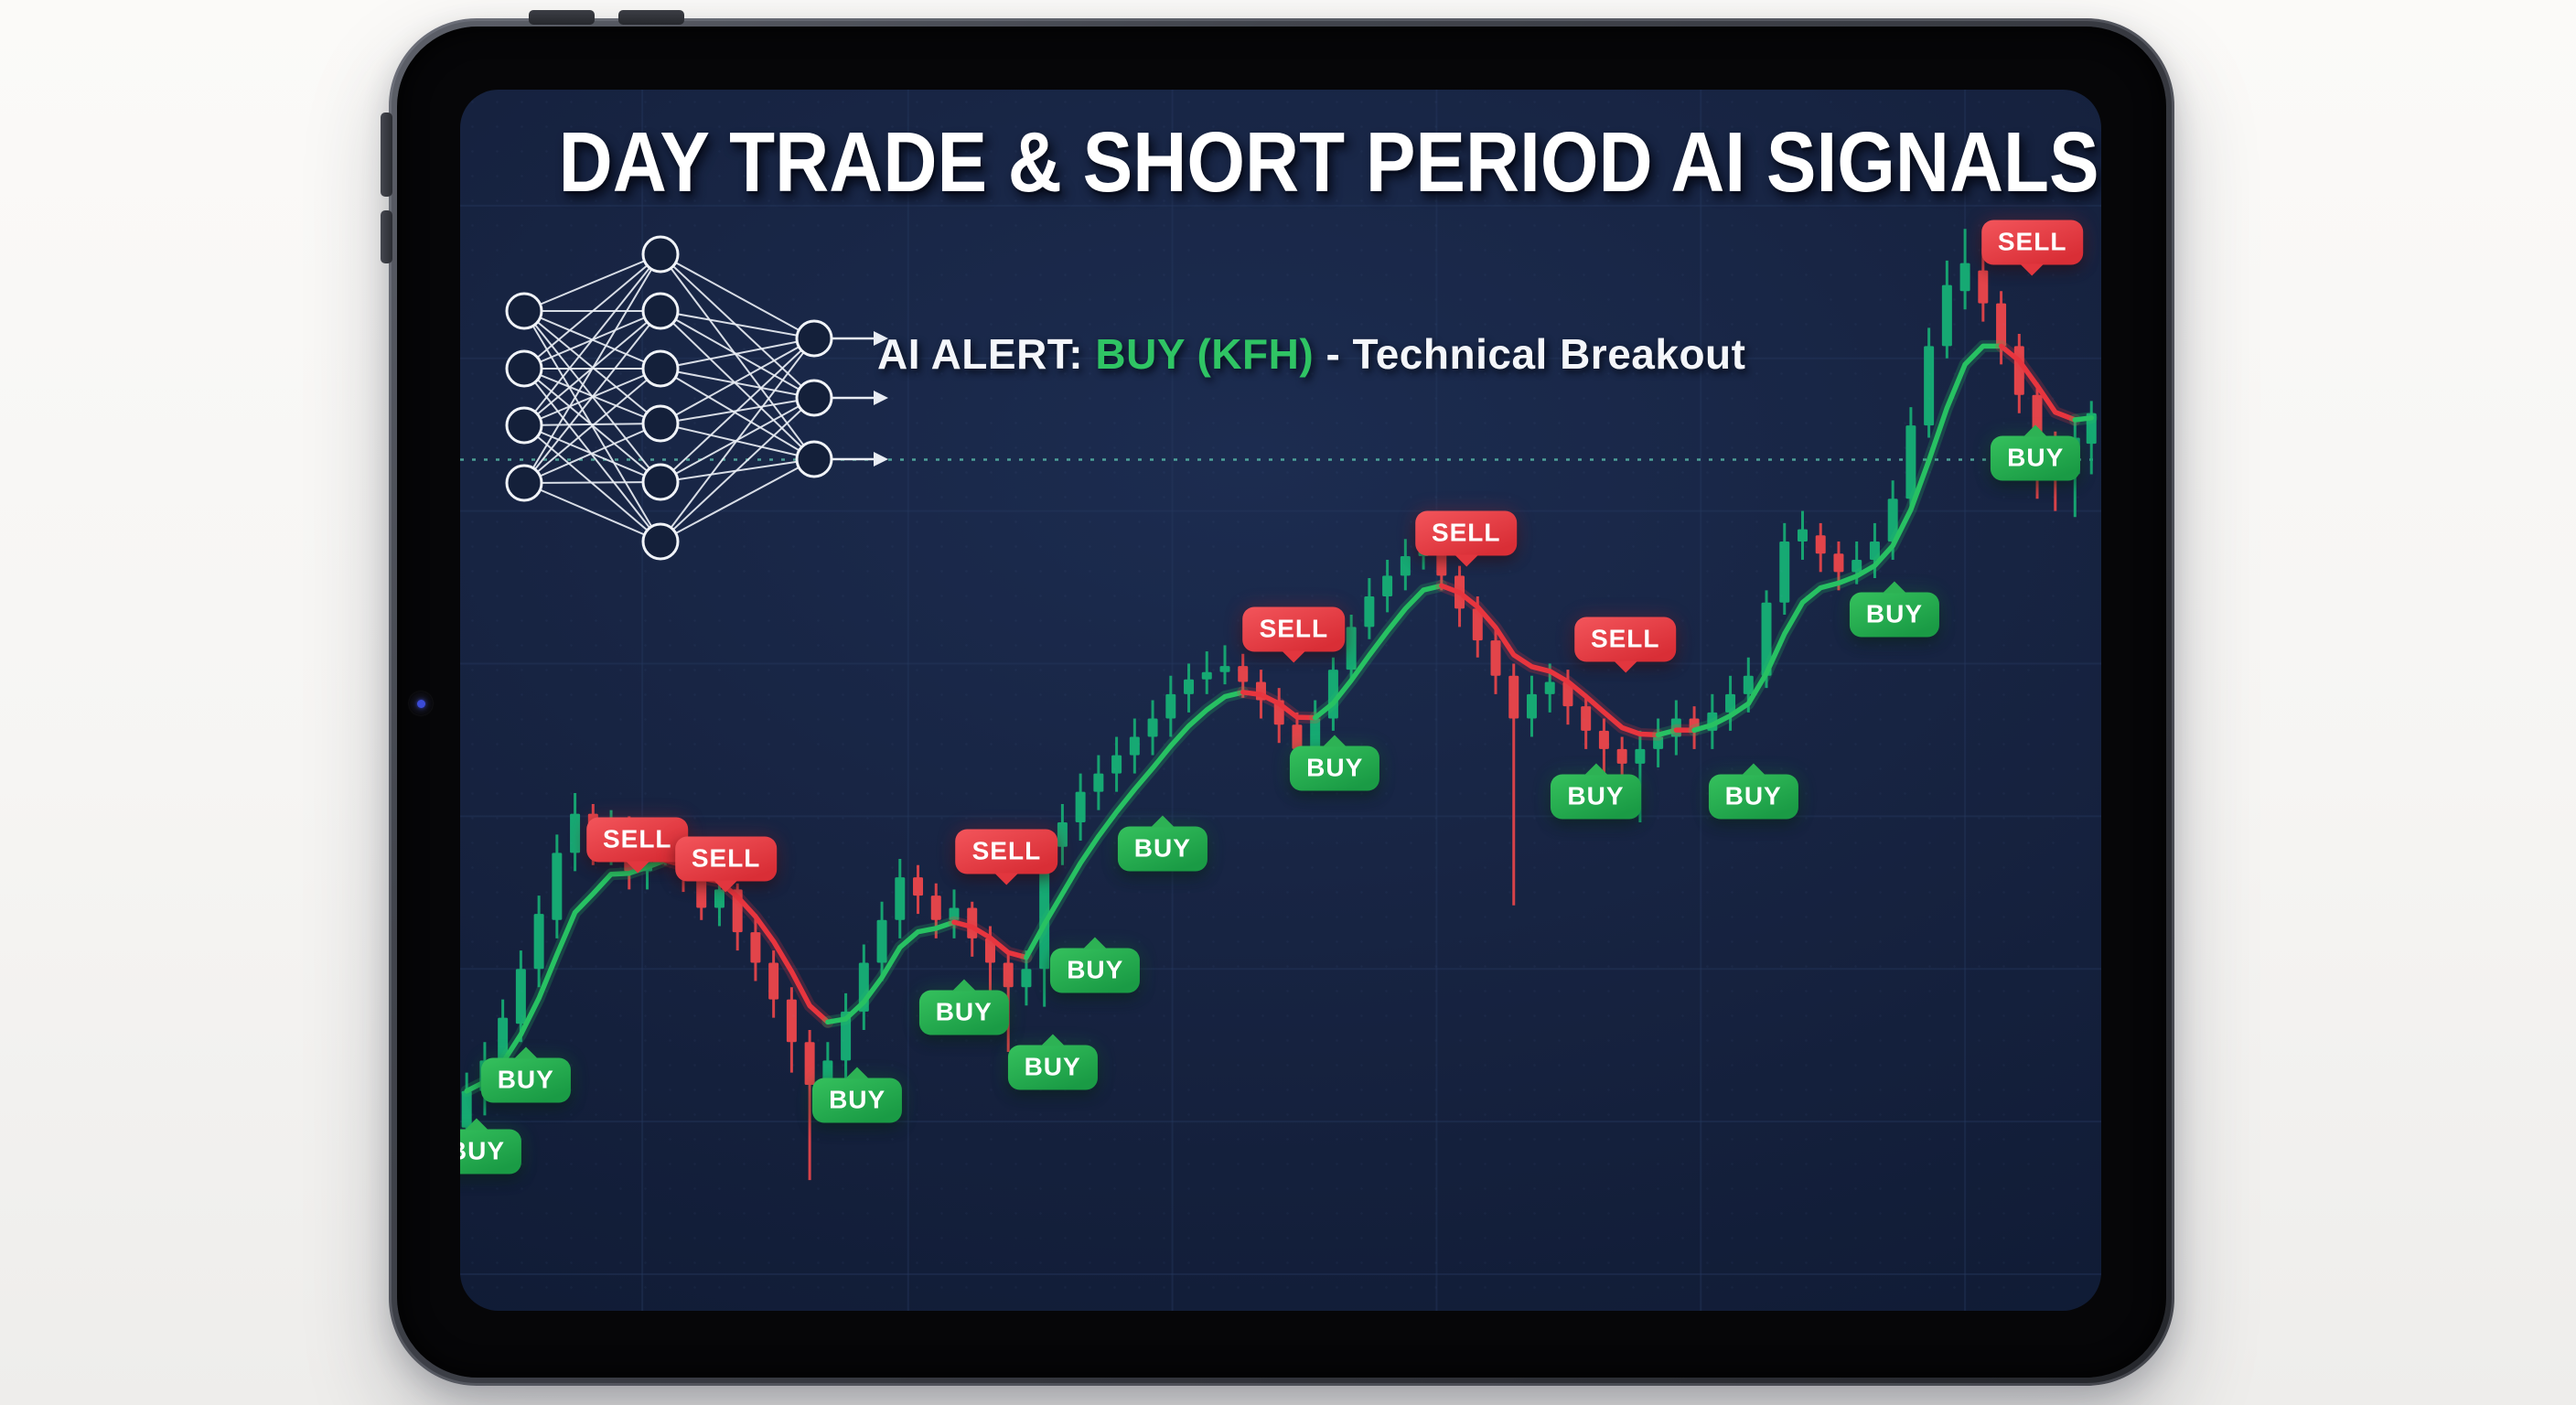 This screenshot has width=2576, height=1405. What do you see at coordinates (1210, 354) in the screenshot?
I see `alert-signal: BUY (KFH)` at bounding box center [1210, 354].